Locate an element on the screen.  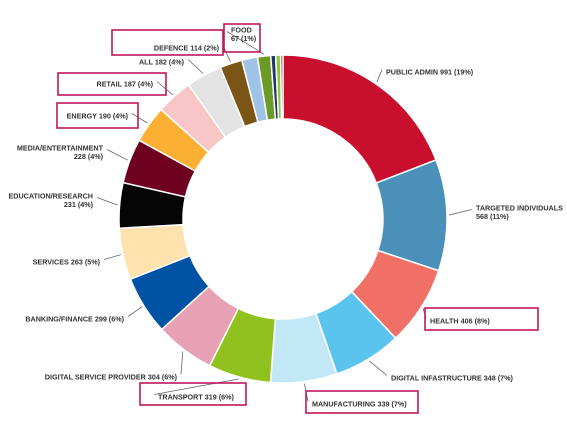
data-label-banking-finance: BANKING/FINANCE 299 (6%) is located at coordinates (74, 319).